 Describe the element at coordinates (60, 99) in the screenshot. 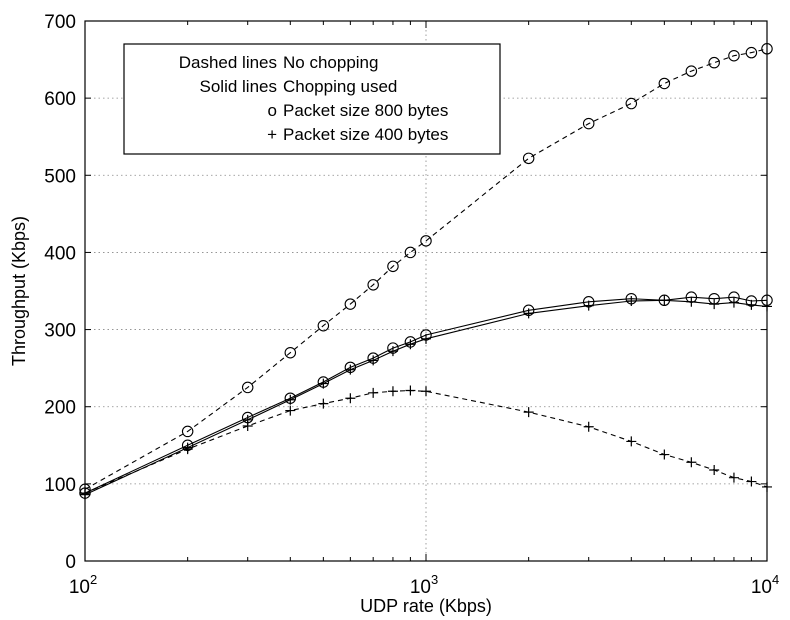

I see `y-tick-label: 600` at that location.